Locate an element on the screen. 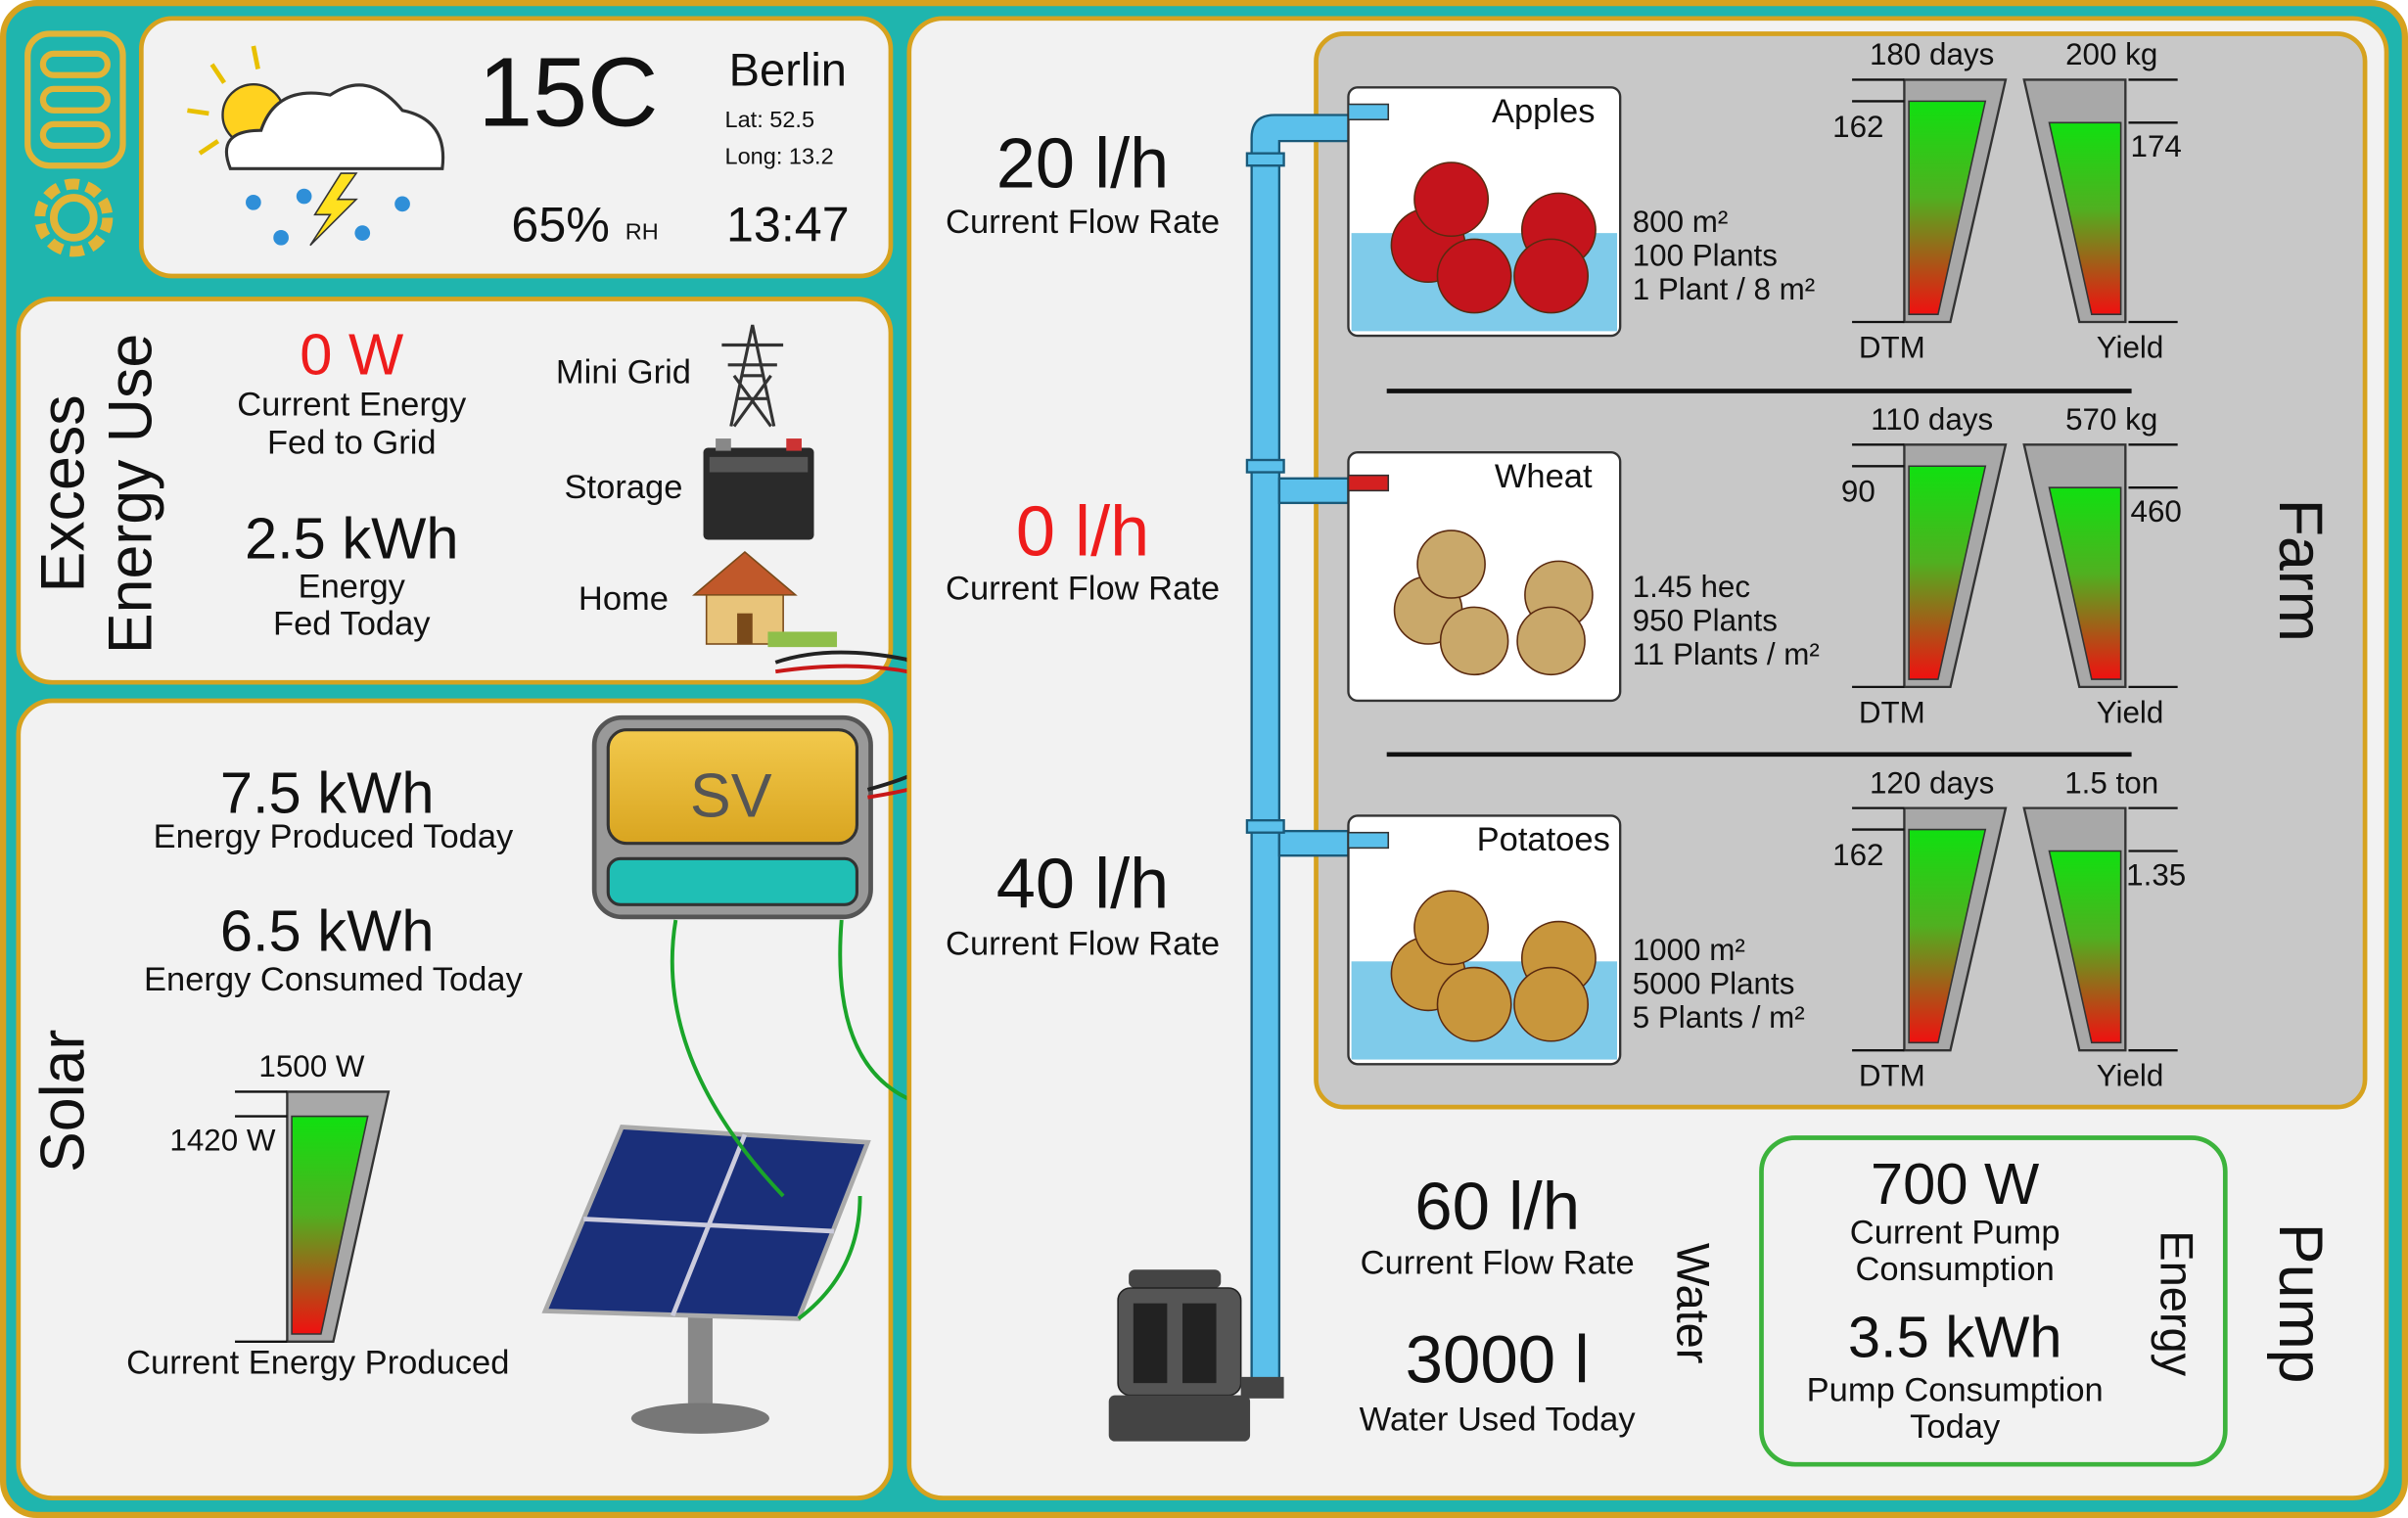 The width and height of the screenshot is (2408, 1518). settings-button is located at coordinates (74, 218).